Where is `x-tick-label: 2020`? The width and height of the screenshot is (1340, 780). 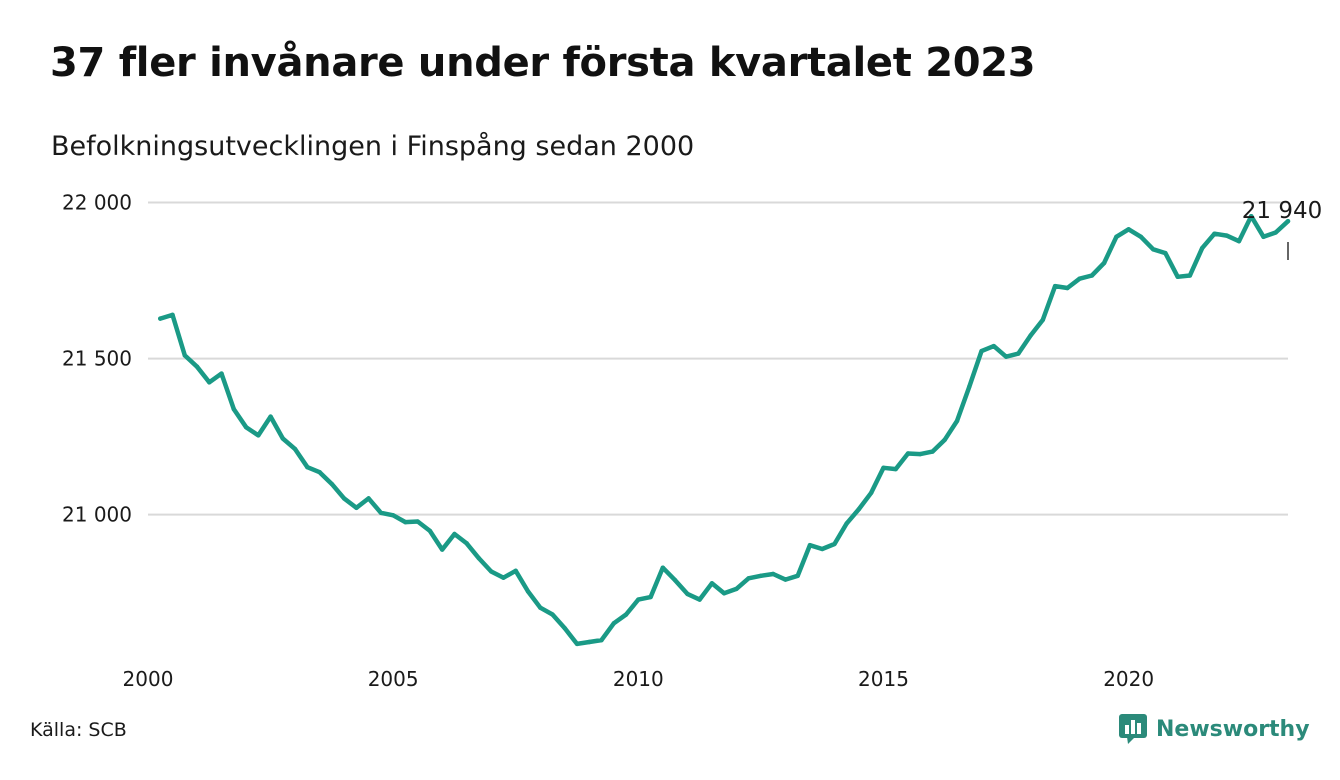
x-tick-label: 2020 is located at coordinates (1128, 679).